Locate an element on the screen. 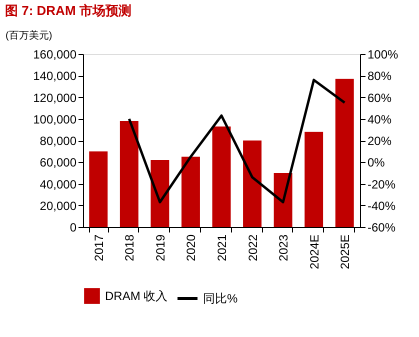  y2-tick-label: -20% is located at coordinates (382, 184).